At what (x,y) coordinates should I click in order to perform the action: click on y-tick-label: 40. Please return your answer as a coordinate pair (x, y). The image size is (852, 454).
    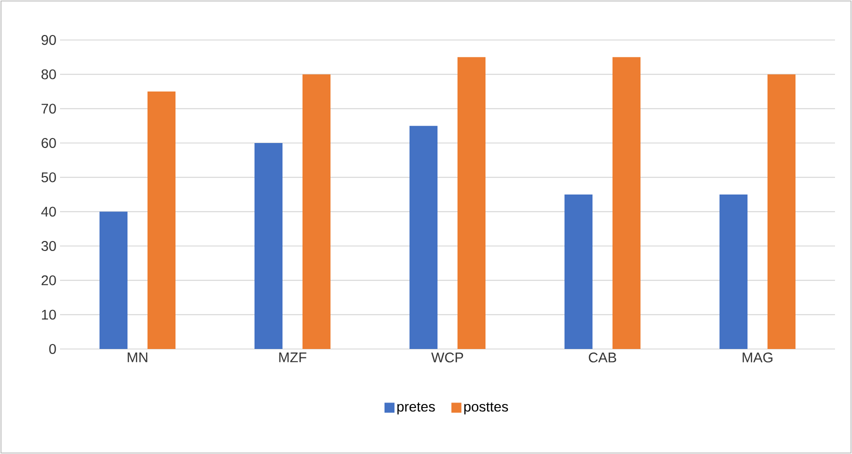
    Looking at the image, I should click on (48, 211).